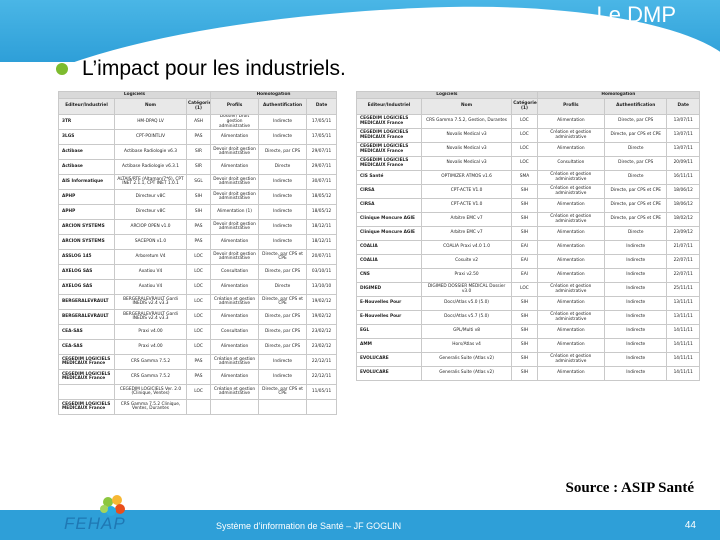 The height and width of the screenshot is (540, 720). Describe the element at coordinates (86, 122) in the screenshot. I see `table-cell: 3TR` at that location.